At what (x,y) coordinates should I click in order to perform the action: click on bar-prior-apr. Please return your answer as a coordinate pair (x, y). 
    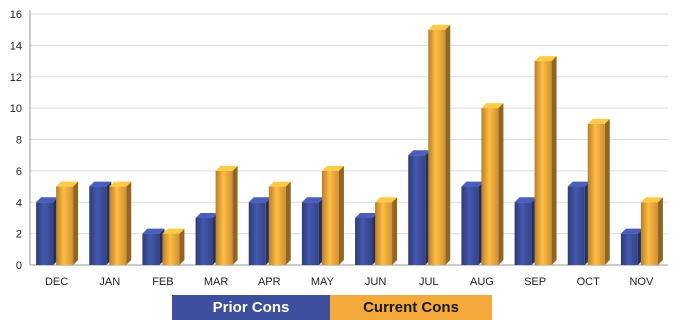
    Looking at the image, I should click on (259, 231).